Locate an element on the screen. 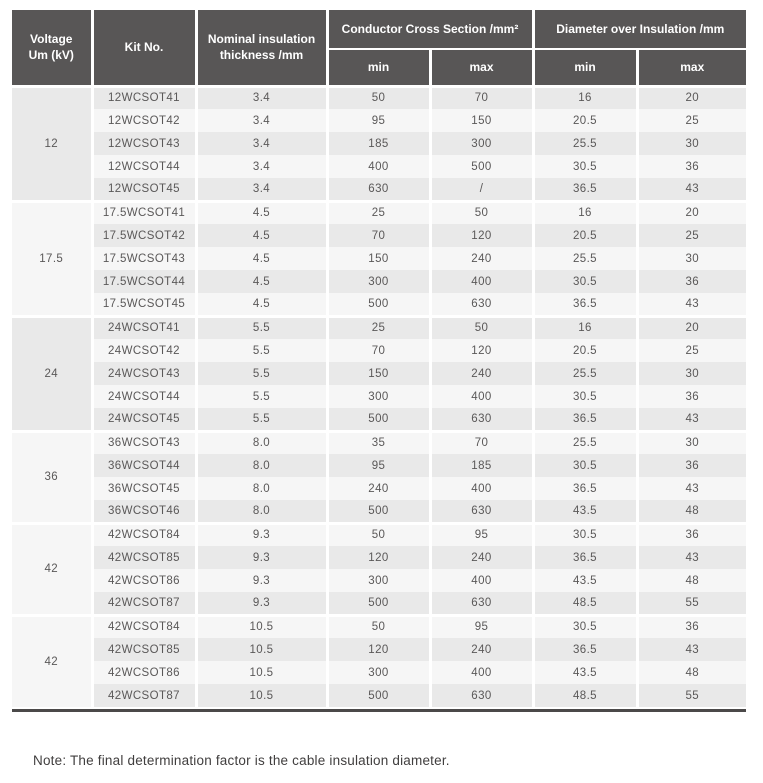 The image size is (763, 783). table-bottom-rule is located at coordinates (379, 710).